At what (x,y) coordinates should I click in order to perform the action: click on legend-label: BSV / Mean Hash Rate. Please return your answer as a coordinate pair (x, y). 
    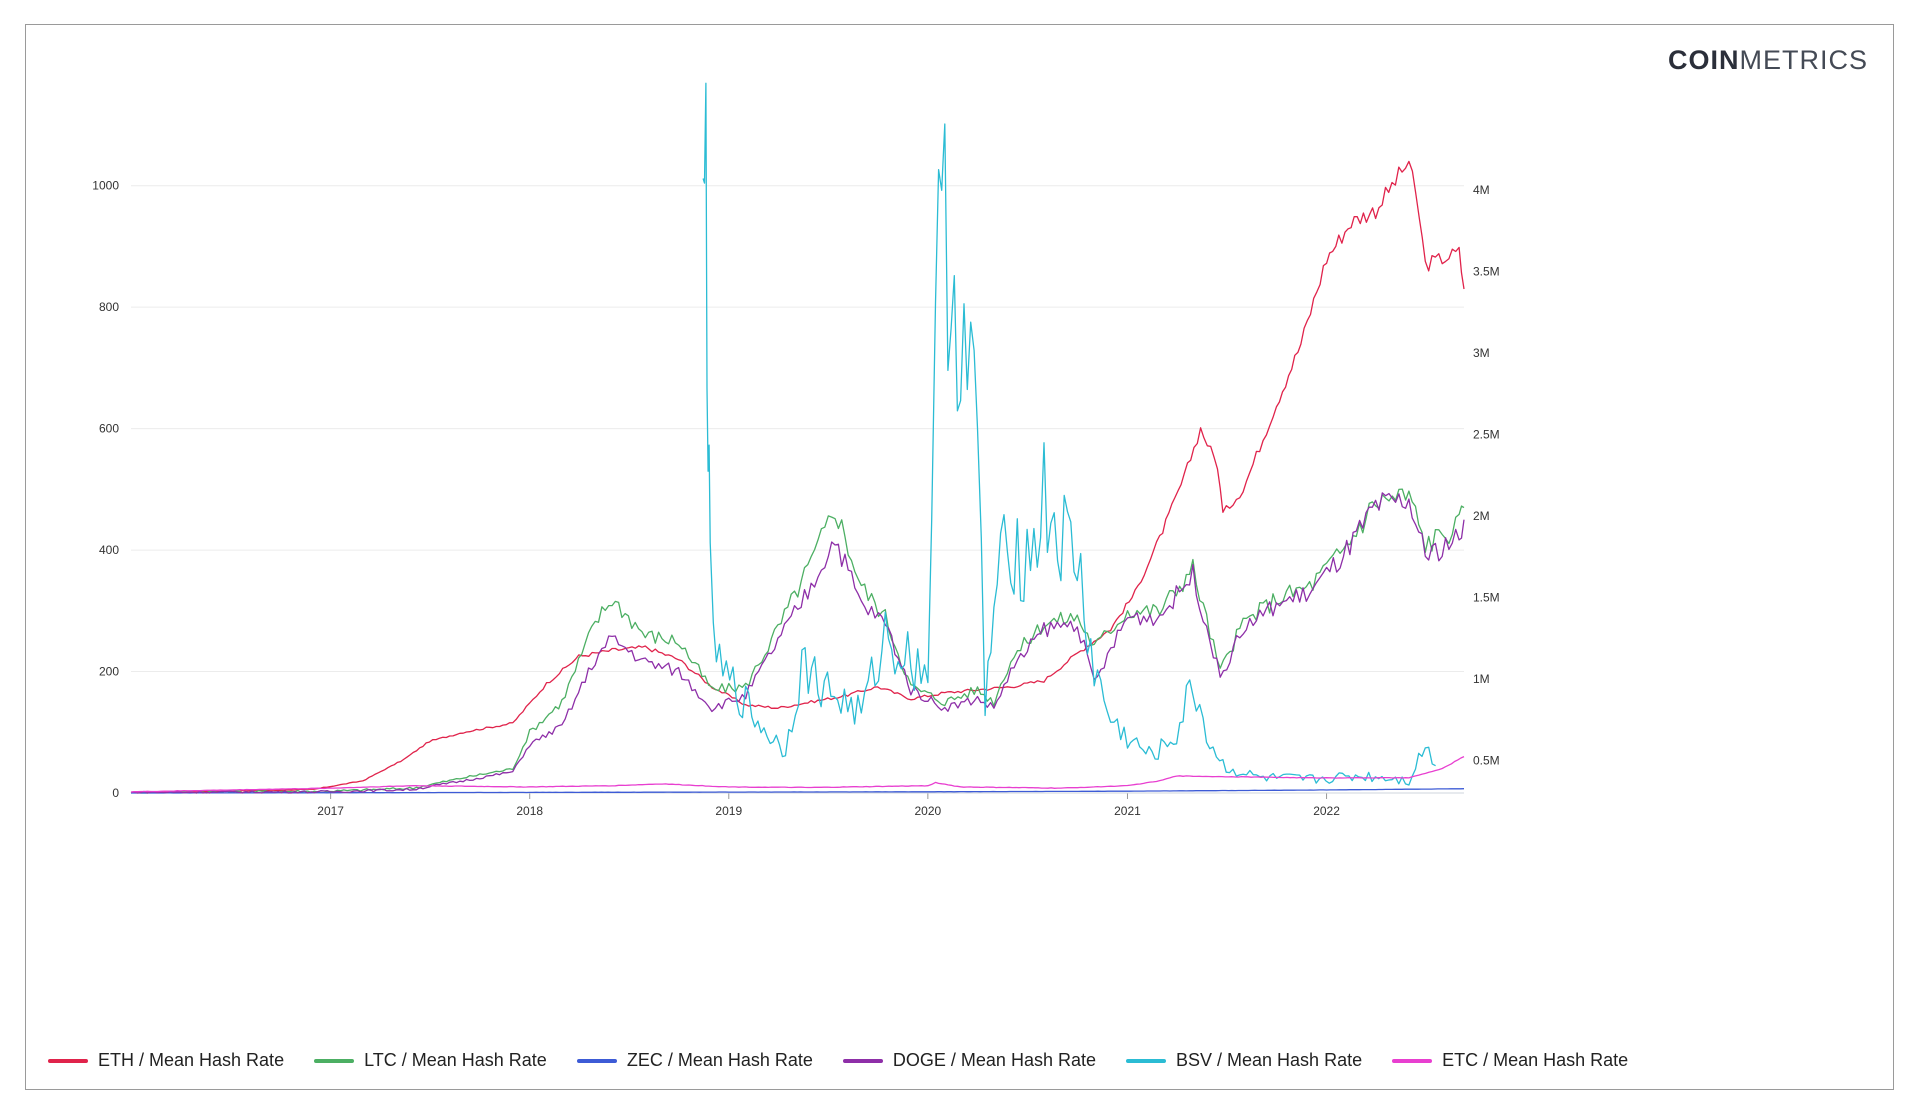
    Looking at the image, I should click on (1269, 1060).